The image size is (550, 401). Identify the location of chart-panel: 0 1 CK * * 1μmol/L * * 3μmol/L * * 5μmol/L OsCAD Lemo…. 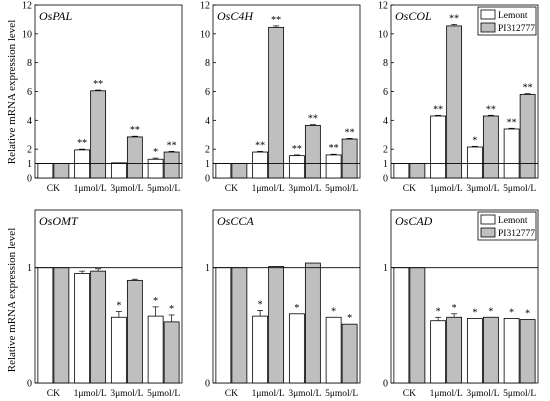
(461, 304).